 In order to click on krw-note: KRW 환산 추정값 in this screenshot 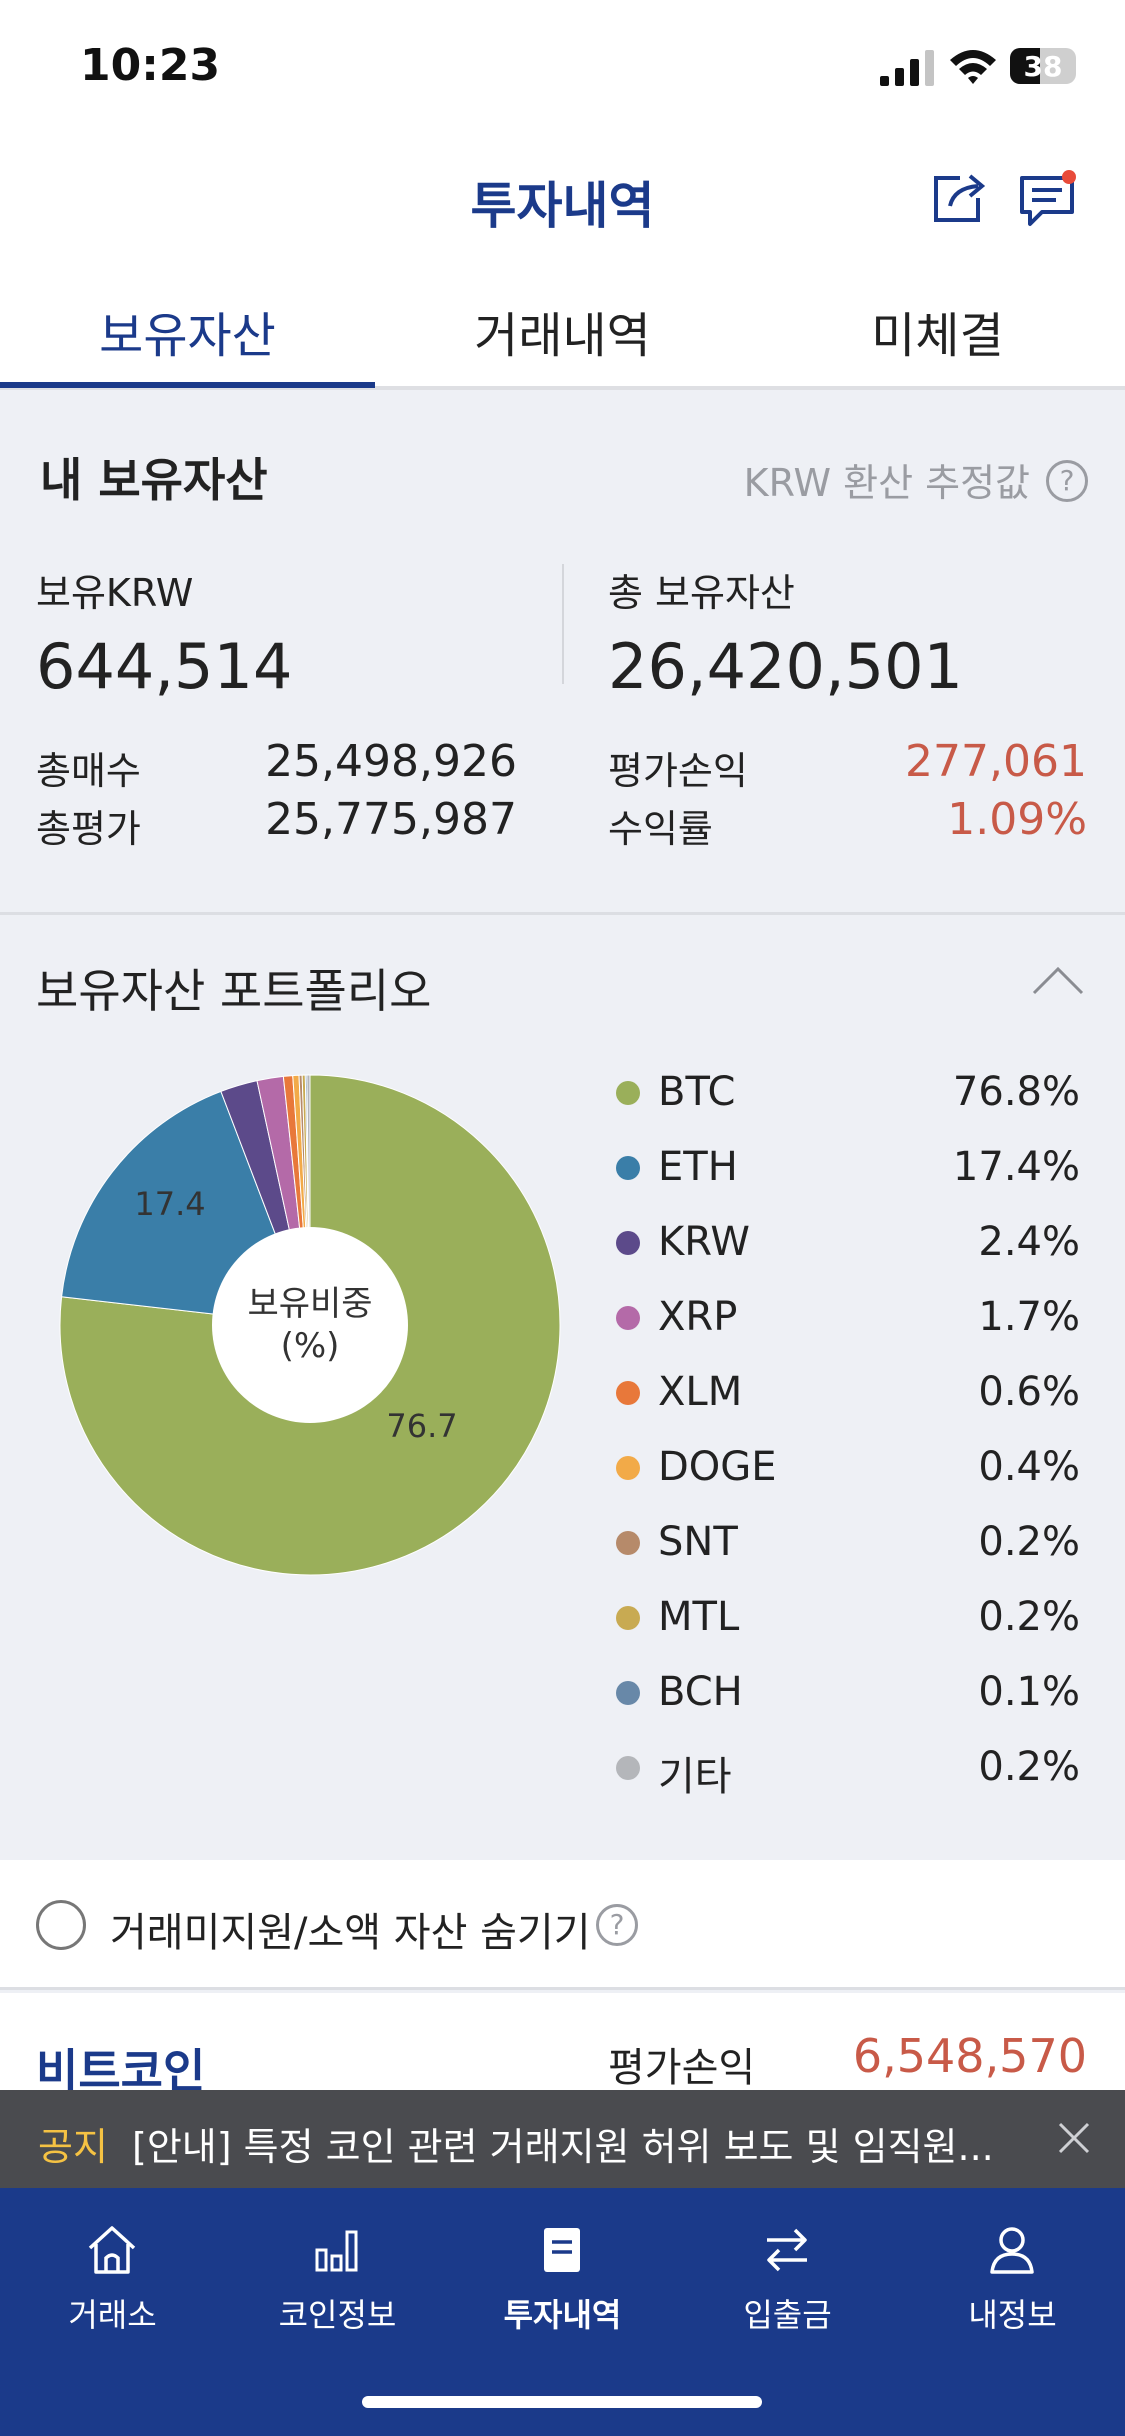, I will do `click(886, 483)`.